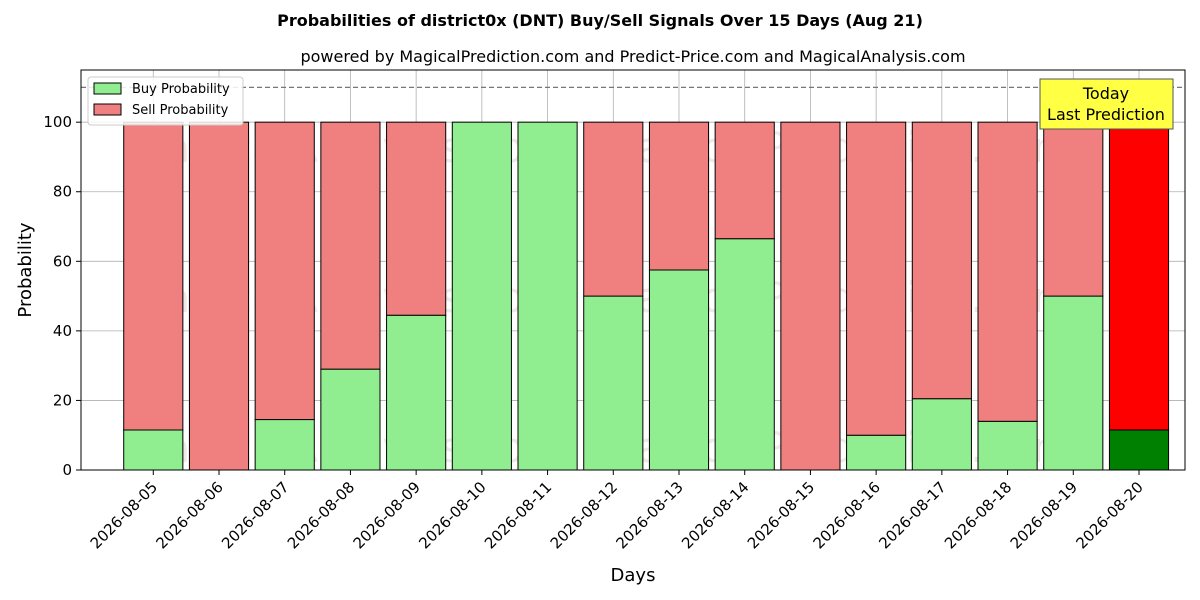  What do you see at coordinates (847, 515) in the screenshot?
I see `x-tick-label: 2026-08-16` at bounding box center [847, 515].